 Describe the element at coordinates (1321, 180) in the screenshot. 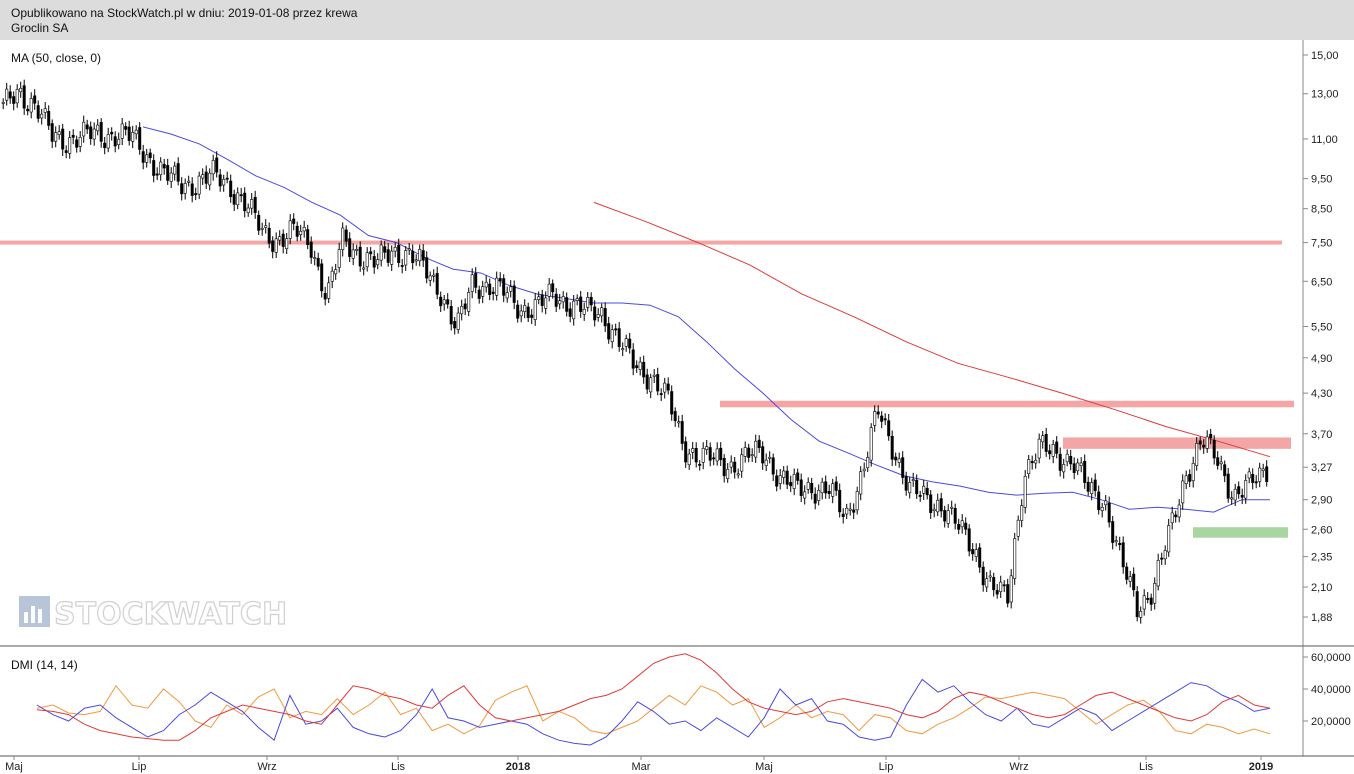

I see `price-tick-label: 9,50` at that location.